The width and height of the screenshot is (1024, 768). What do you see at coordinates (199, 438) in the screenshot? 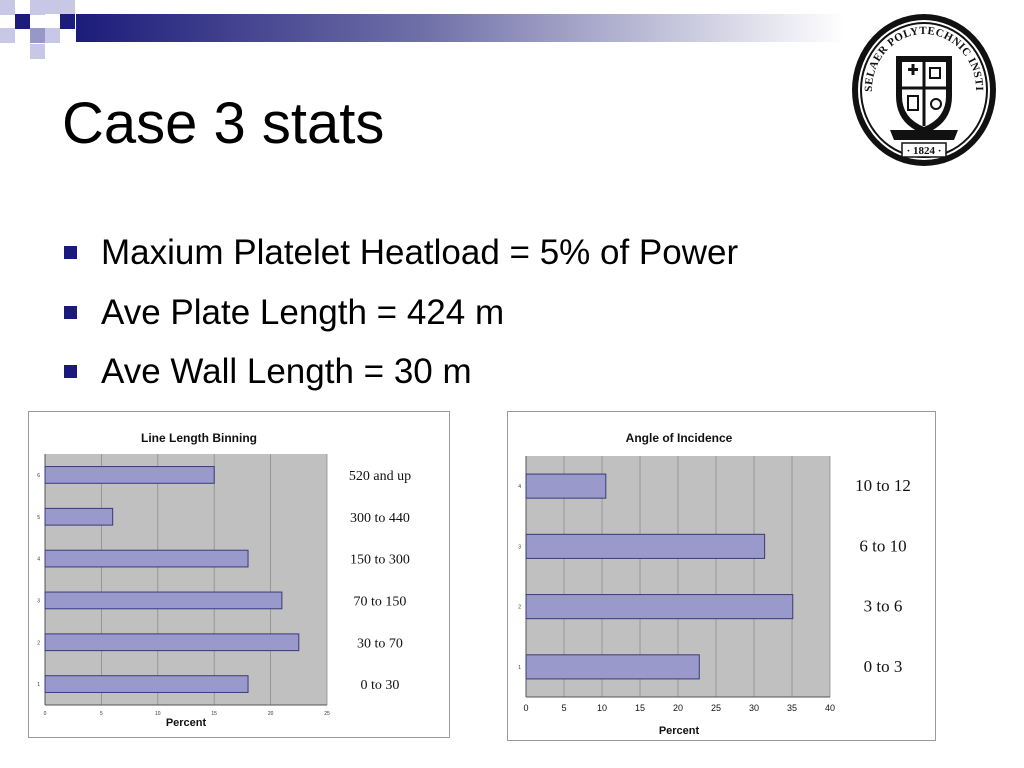
I see `chart-title: Line Length Binning` at bounding box center [199, 438].